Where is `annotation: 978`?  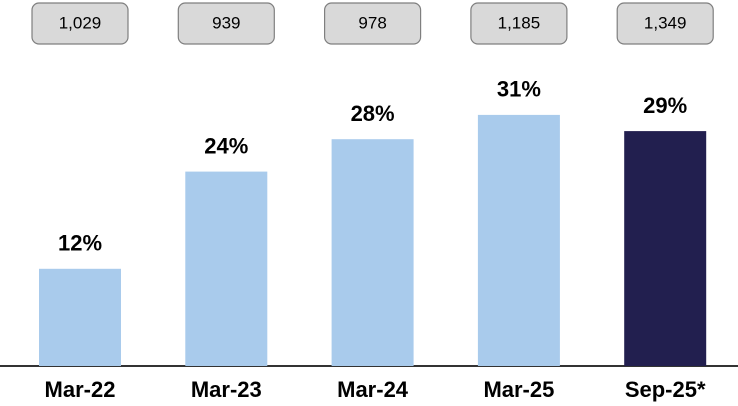 annotation: 978 is located at coordinates (372, 22).